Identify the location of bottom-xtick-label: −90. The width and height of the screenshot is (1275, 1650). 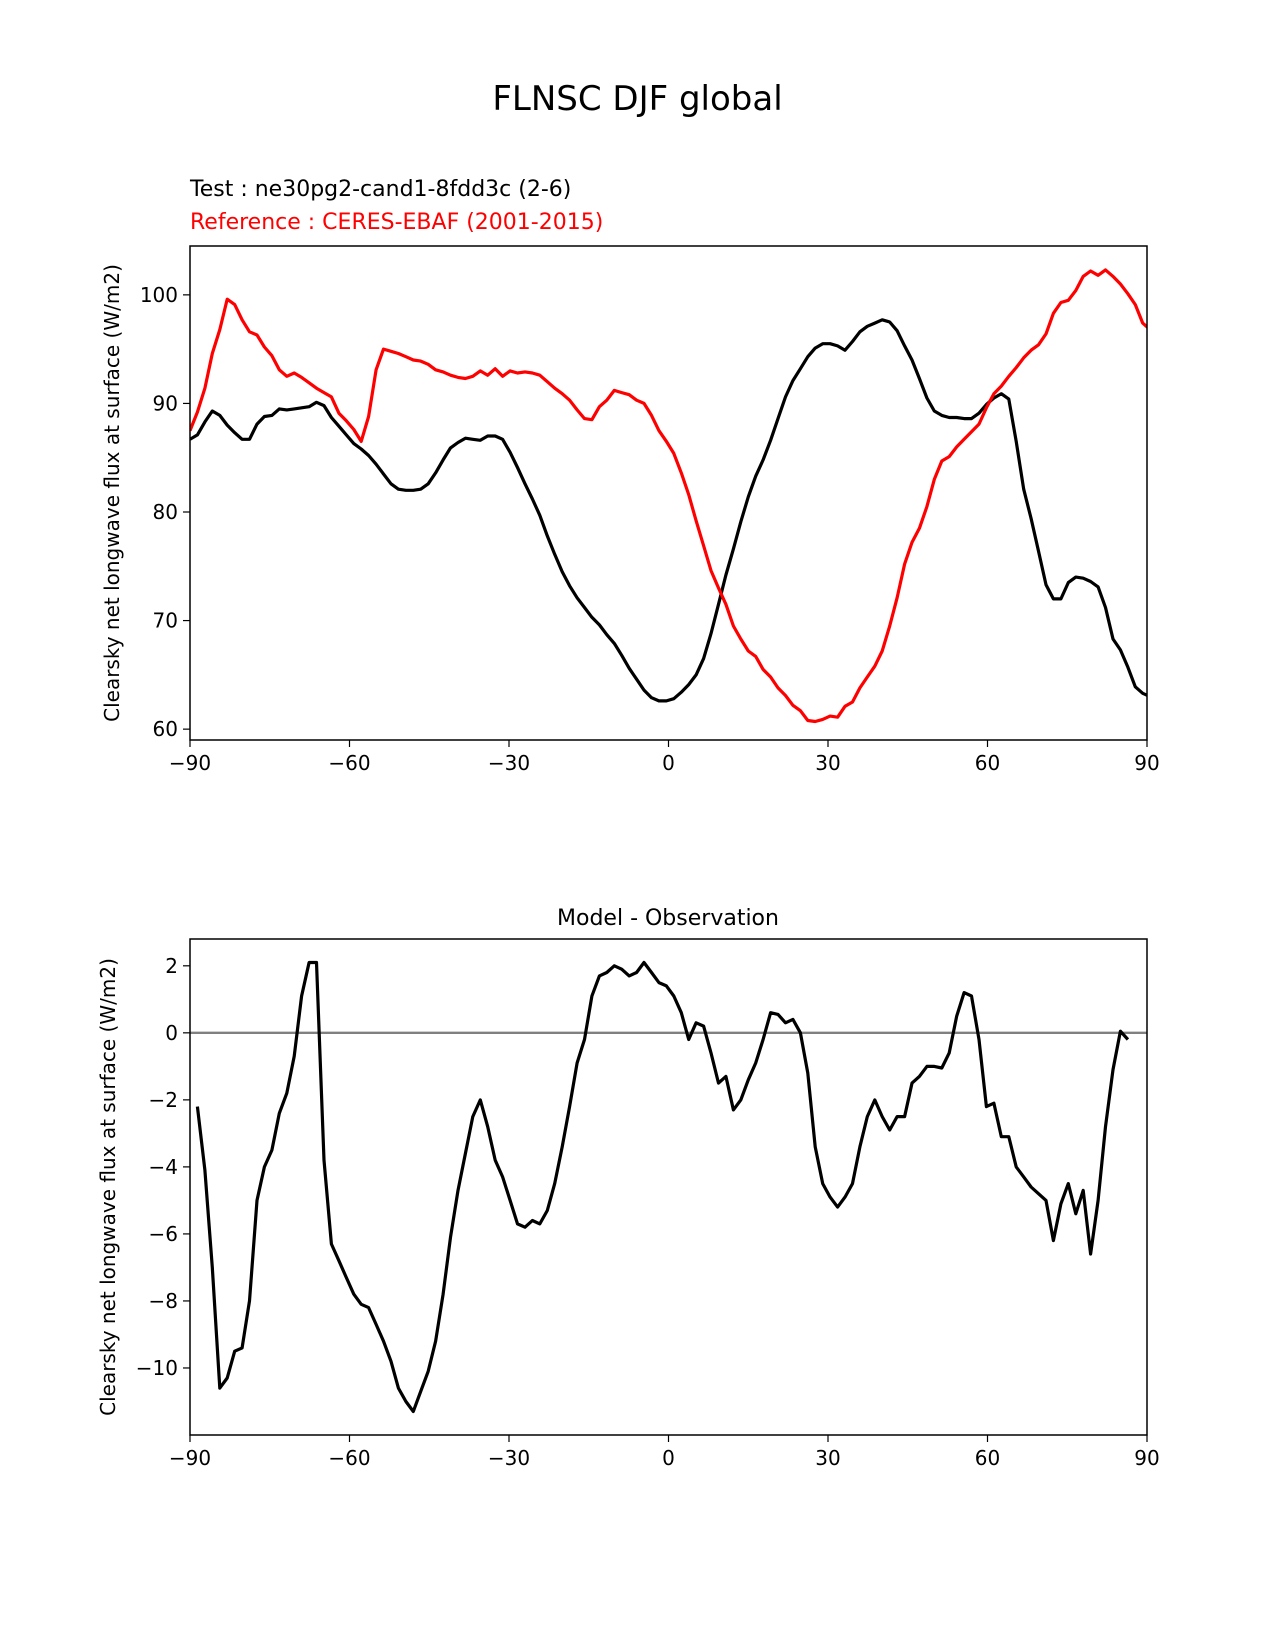
(190, 1458).